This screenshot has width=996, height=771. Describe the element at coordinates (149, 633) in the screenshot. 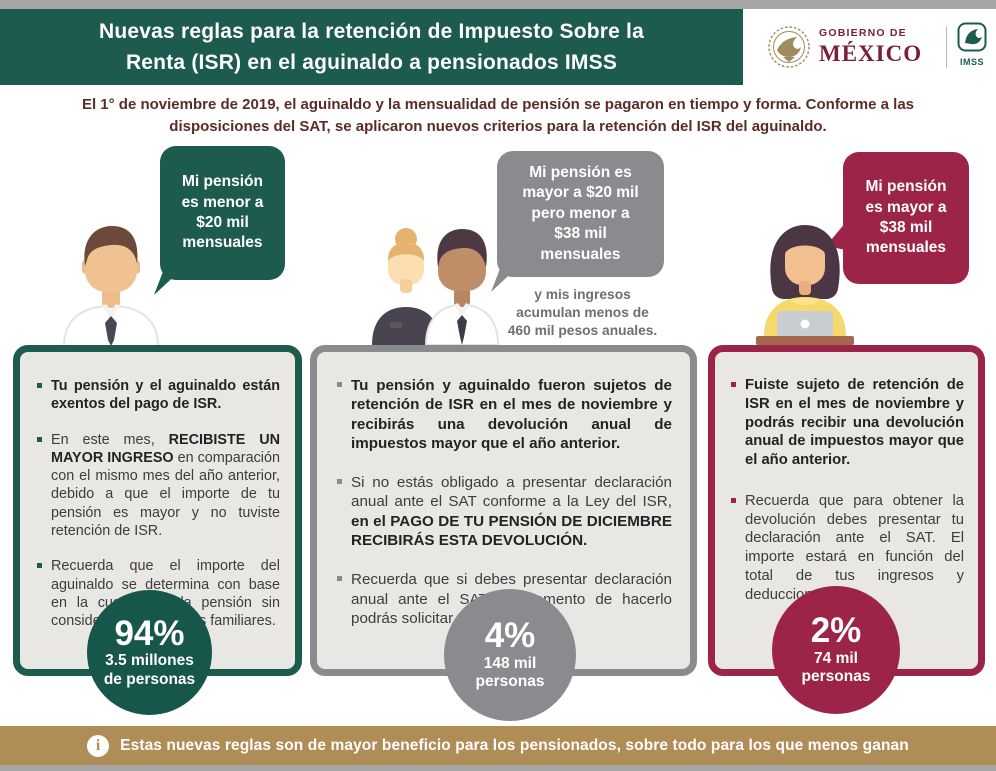

I see `stat-percentage: 94%` at that location.